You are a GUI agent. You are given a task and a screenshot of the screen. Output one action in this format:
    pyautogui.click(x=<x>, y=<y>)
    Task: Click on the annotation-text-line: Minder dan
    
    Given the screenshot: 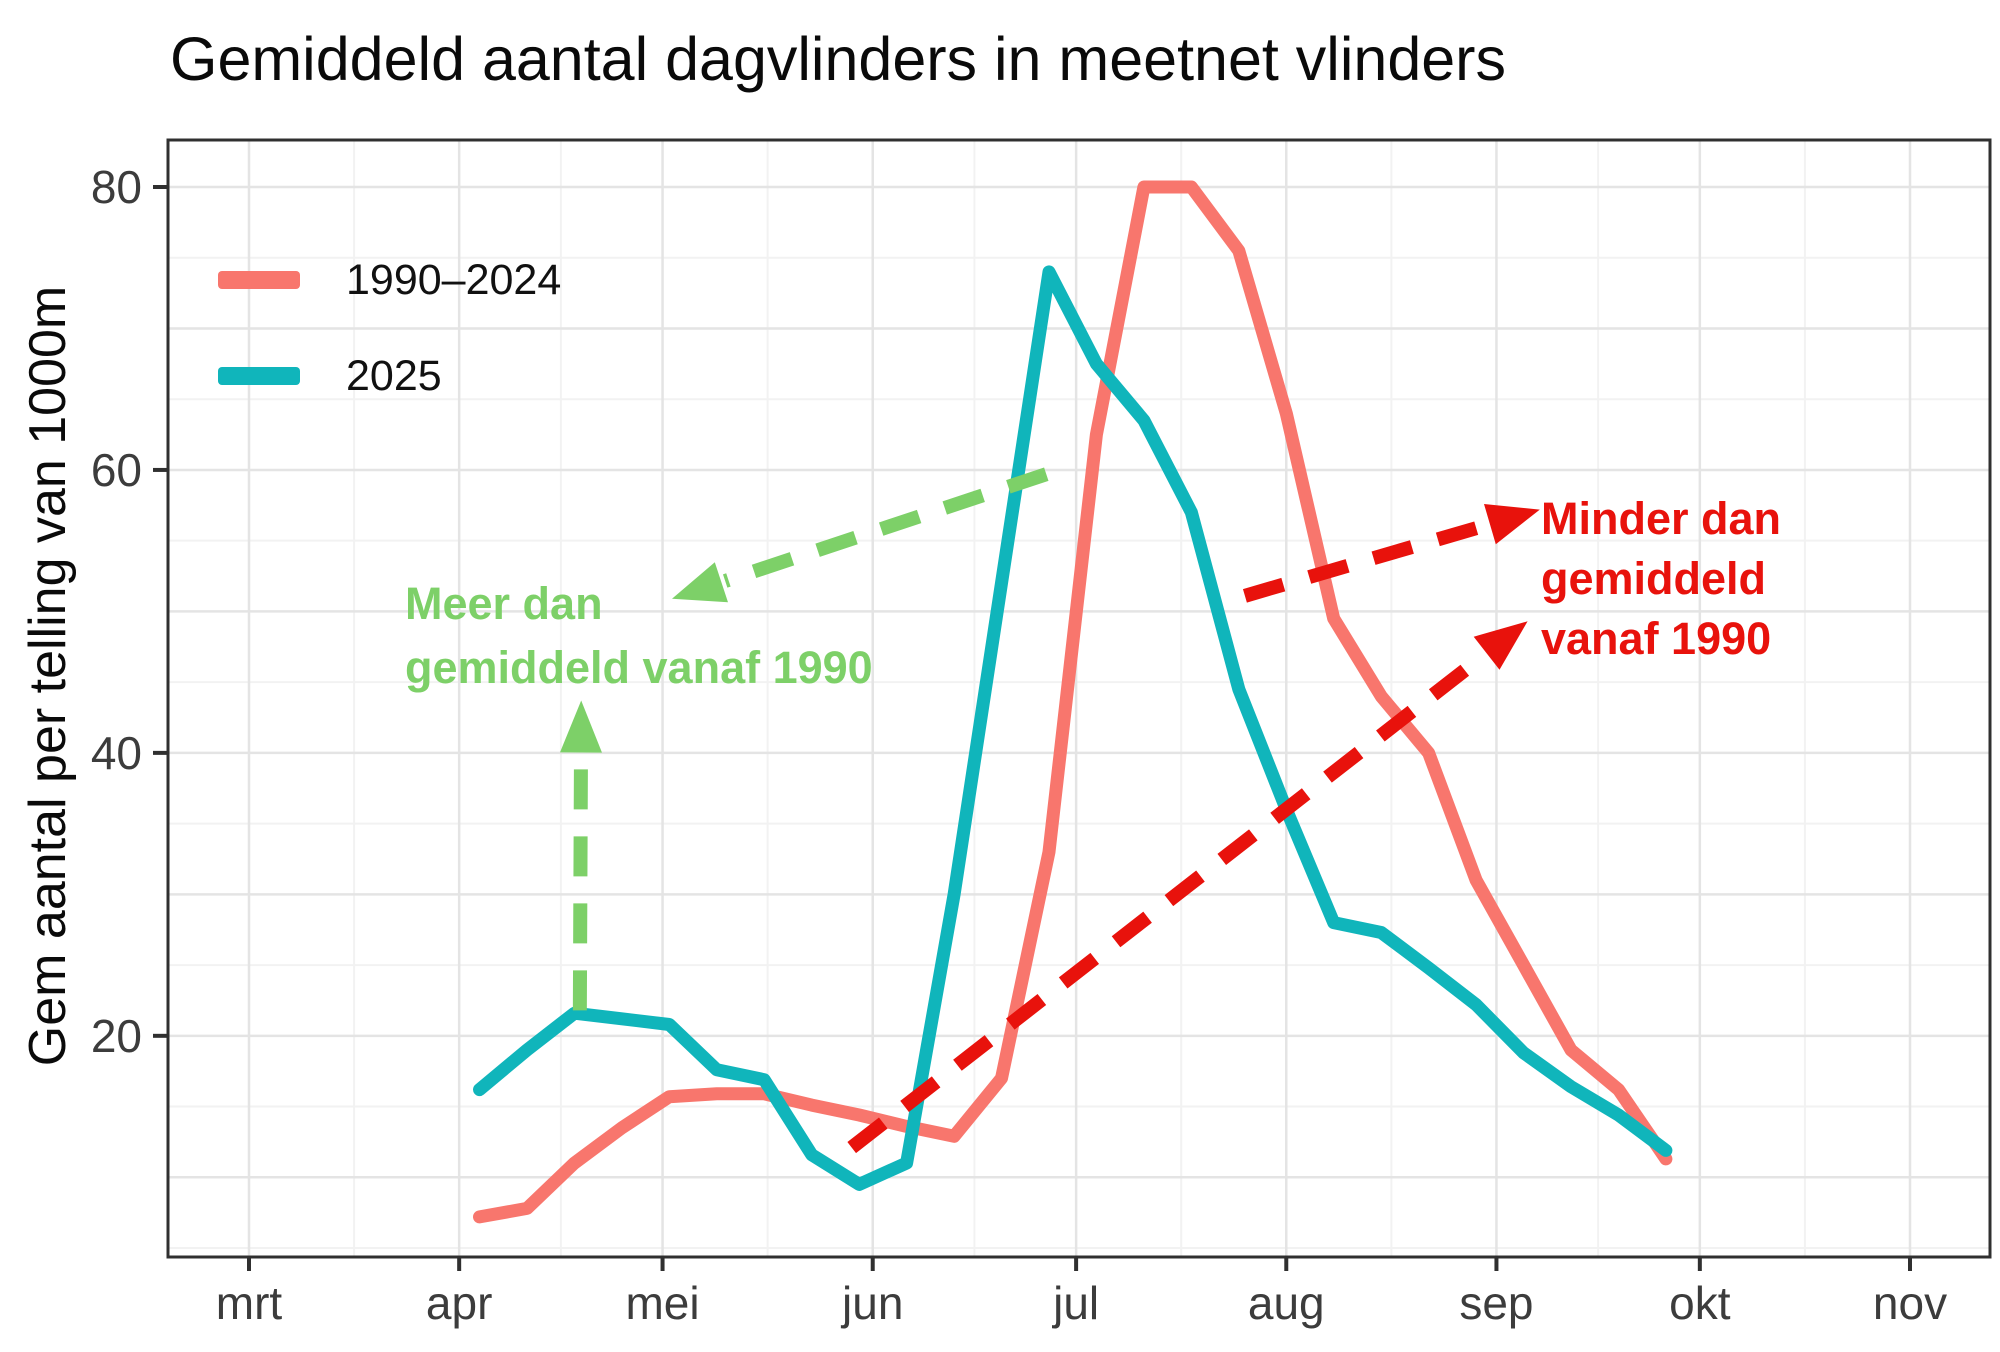 What is the action you would take?
    pyautogui.click(x=1661, y=518)
    